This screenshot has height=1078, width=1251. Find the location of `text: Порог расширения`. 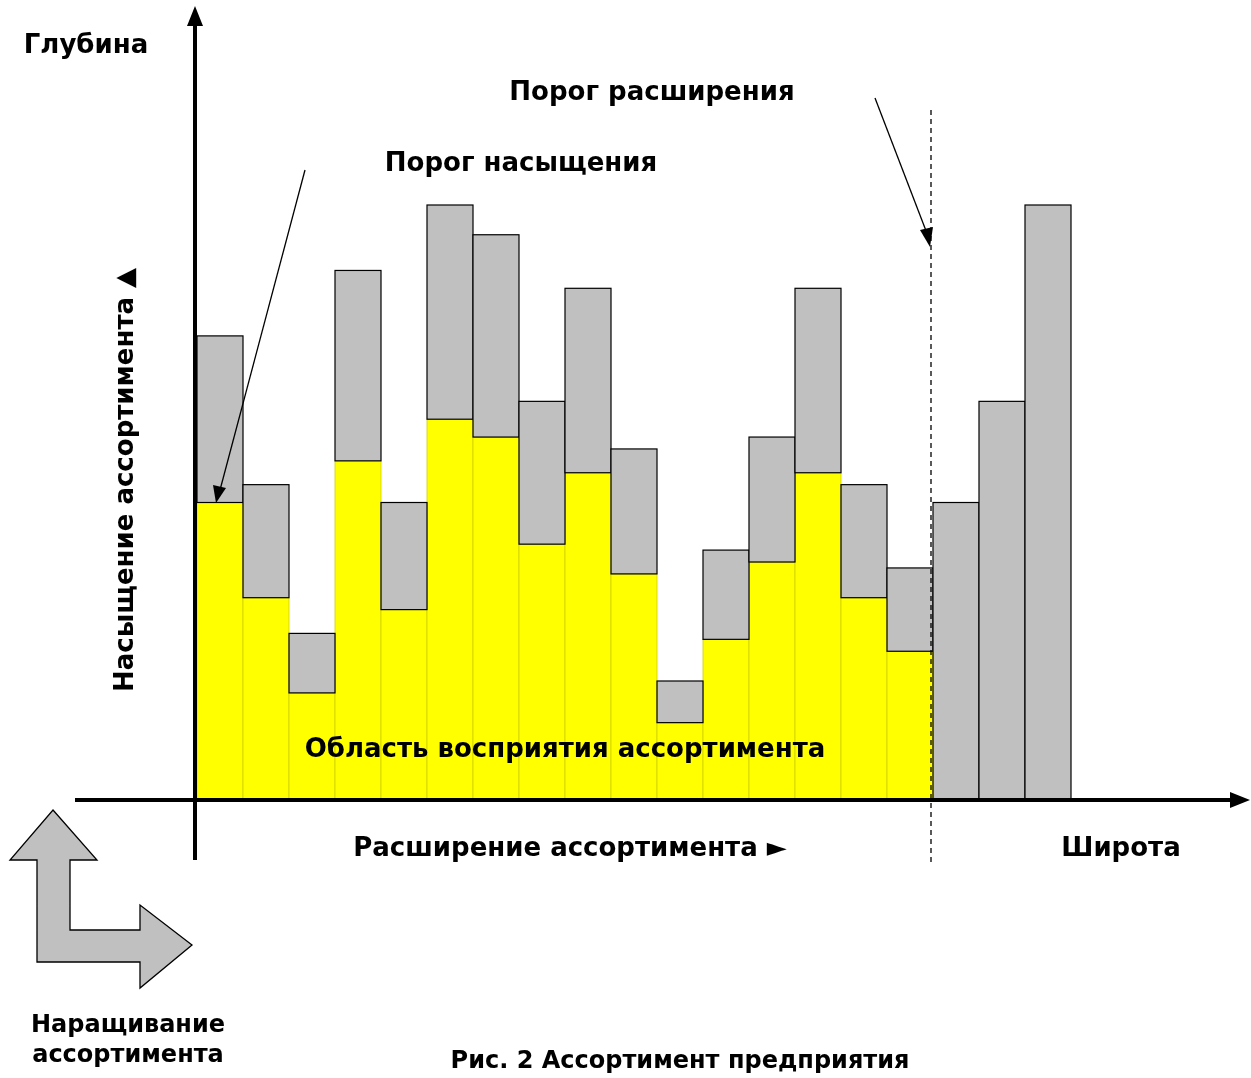

text: Порог расширения is located at coordinates (652, 91).